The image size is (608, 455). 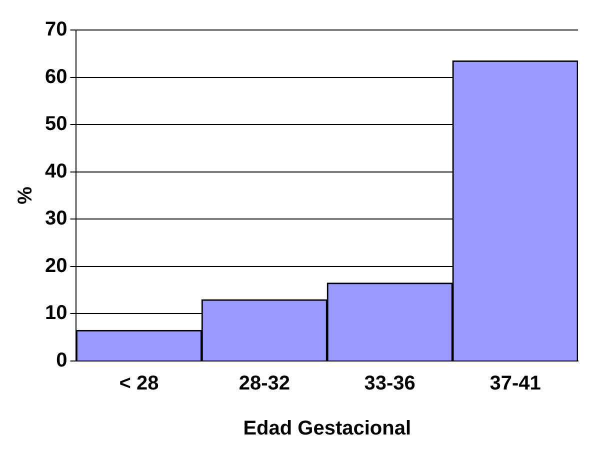 I want to click on y-tick-label: 30, so click(x=56, y=219).